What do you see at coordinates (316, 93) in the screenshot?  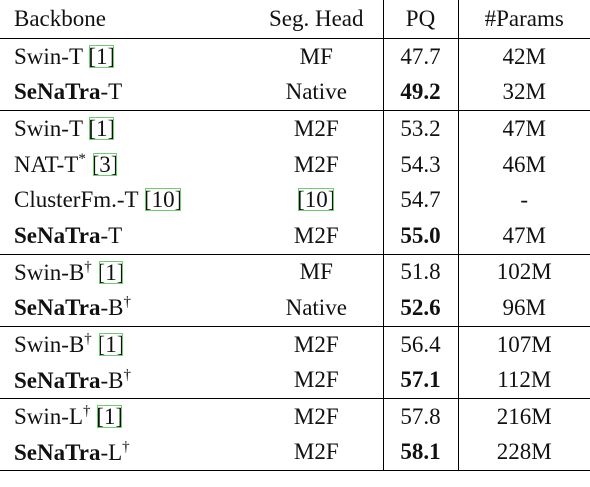 I see `table-cell: Native` at bounding box center [316, 93].